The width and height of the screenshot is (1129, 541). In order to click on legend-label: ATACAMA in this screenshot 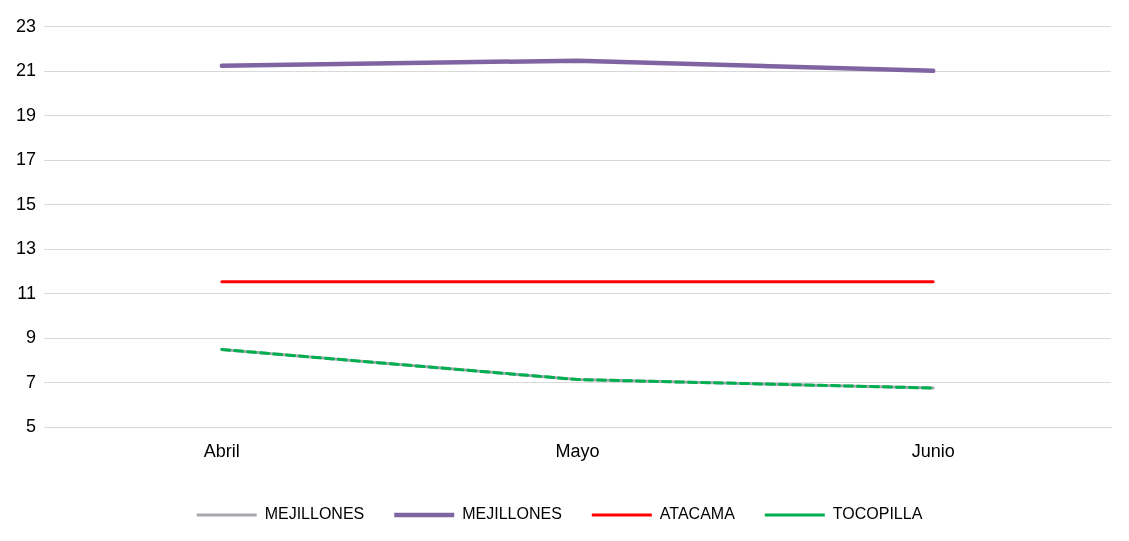, I will do `click(697, 514)`.